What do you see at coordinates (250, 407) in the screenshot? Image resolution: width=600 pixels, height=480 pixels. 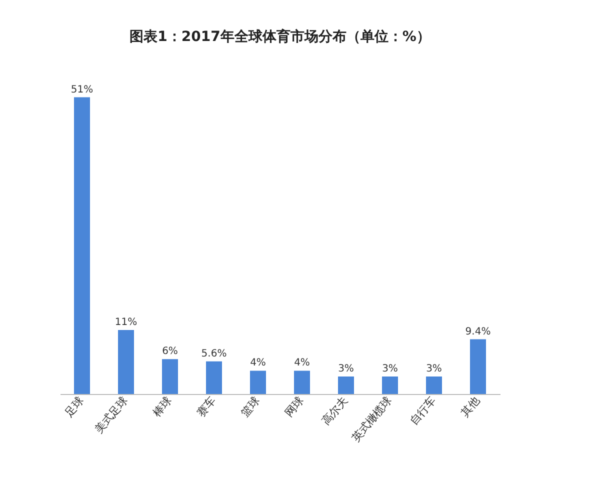 I see `x-tick-label: 篮球` at bounding box center [250, 407].